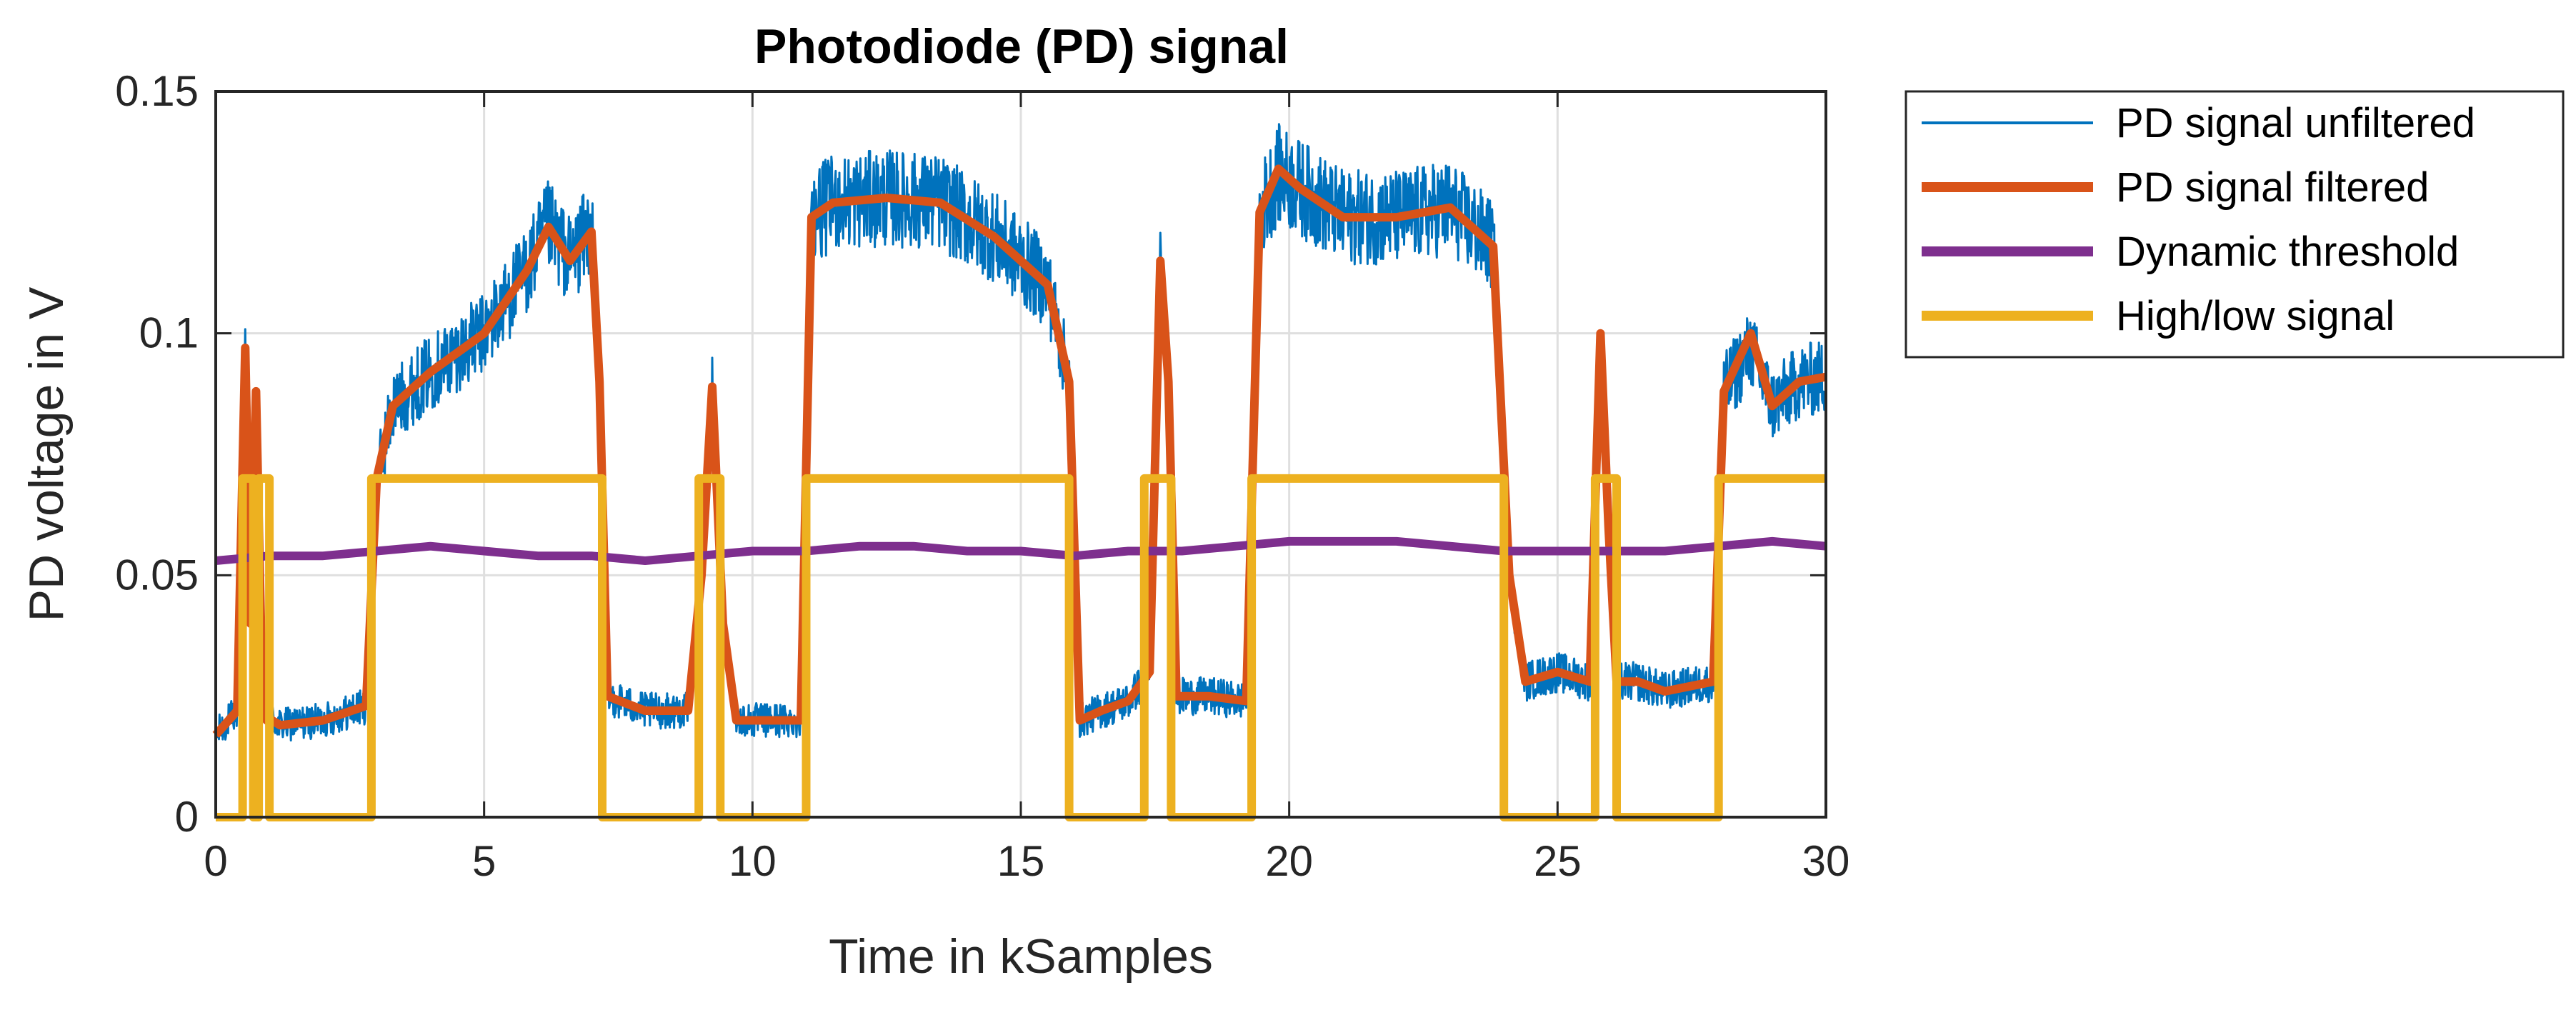 The width and height of the screenshot is (2576, 1010). Describe the element at coordinates (2256, 316) in the screenshot. I see `legend-label-4: High/low signal` at that location.